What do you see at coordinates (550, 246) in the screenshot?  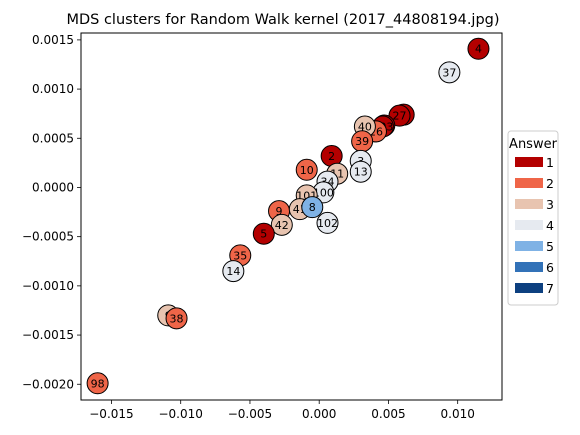 I see `legend-label: 5` at bounding box center [550, 246].